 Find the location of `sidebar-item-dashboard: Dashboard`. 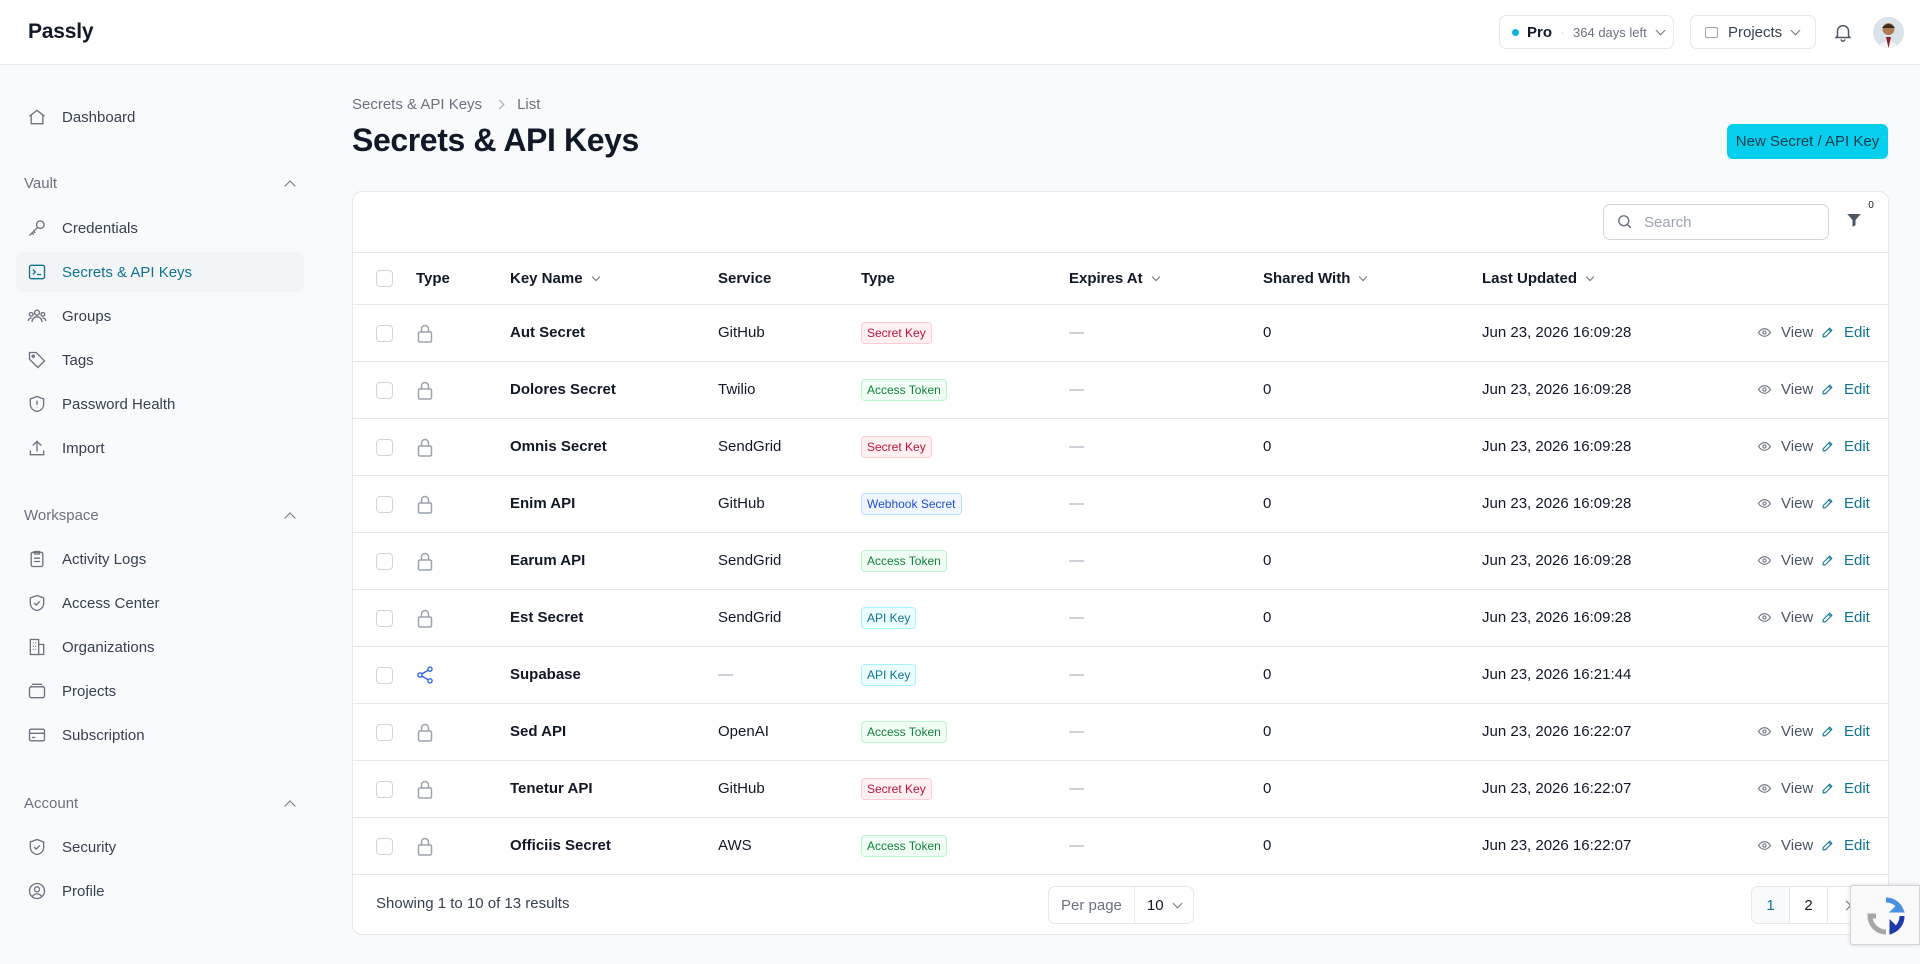

sidebar-item-dashboard: Dashboard is located at coordinates (160, 117).